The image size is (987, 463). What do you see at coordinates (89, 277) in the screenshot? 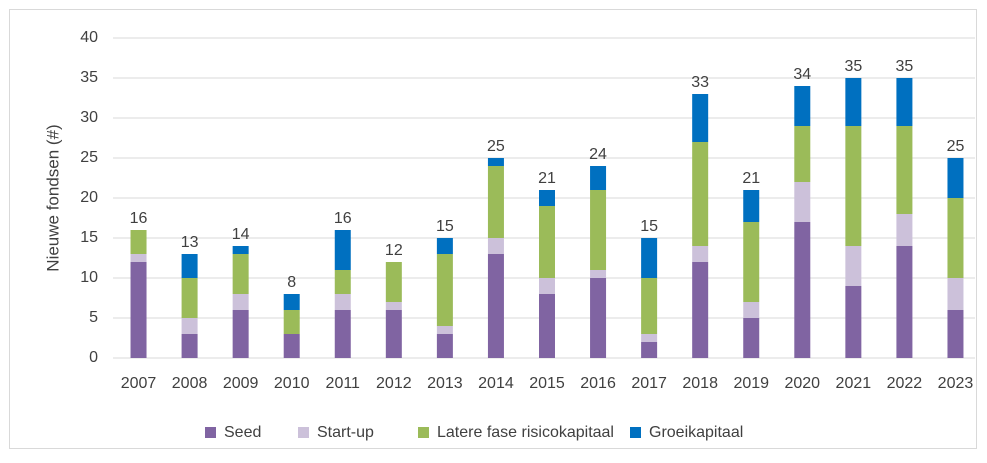
I see `y-tick-label: 10` at bounding box center [89, 277].